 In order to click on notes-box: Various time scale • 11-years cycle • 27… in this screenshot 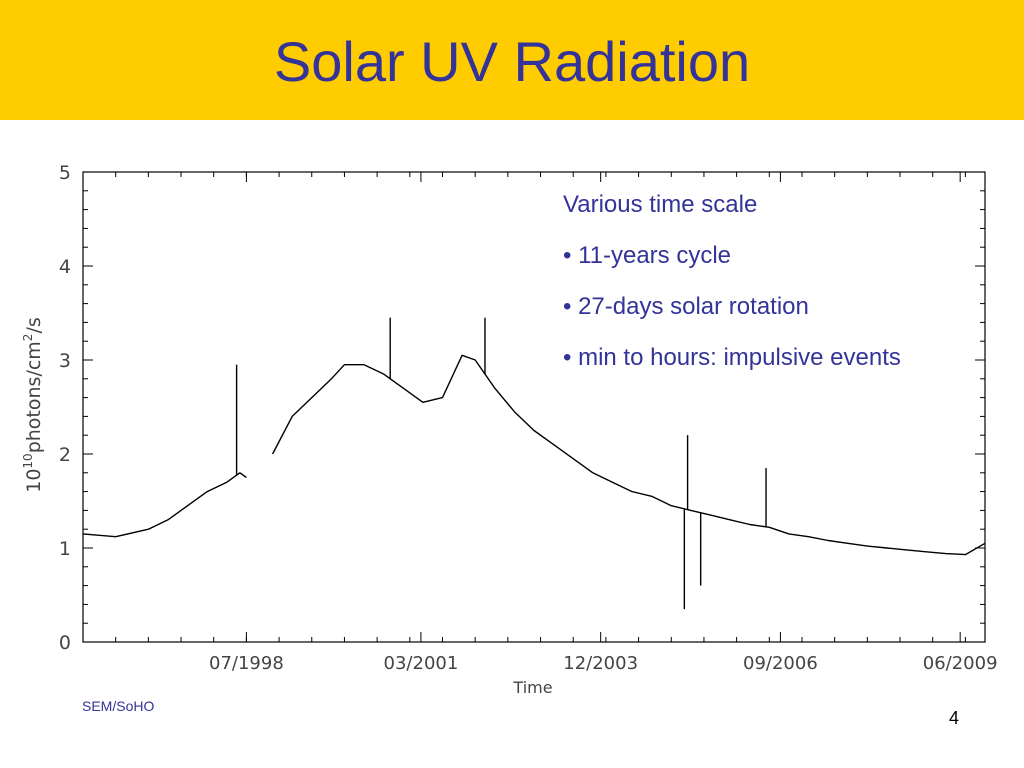, I will do `click(773, 294)`.